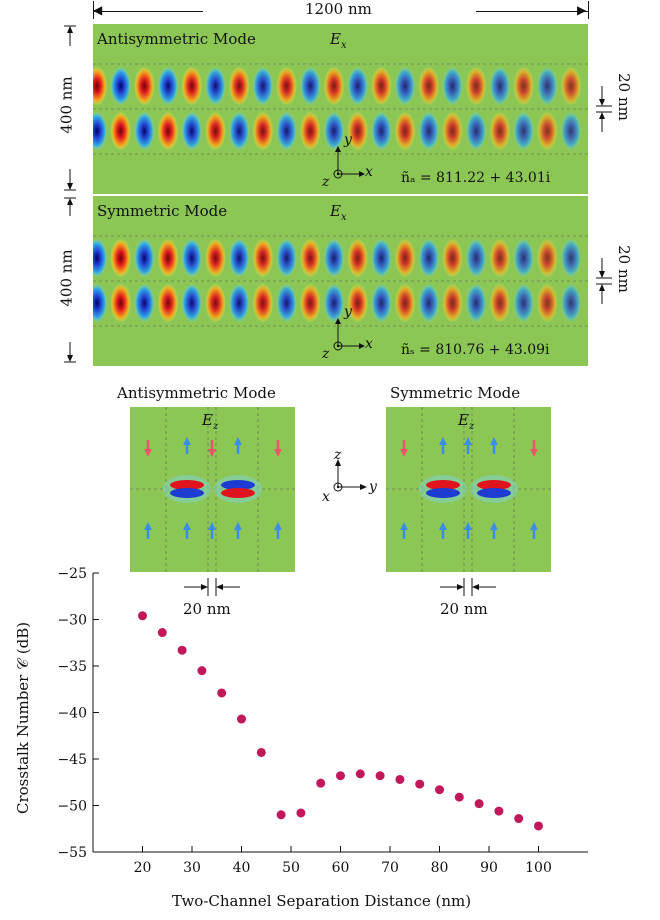  Describe the element at coordinates (338, 40) in the screenshot. I see `antisymmetric-ex-field-label: Ex` at that location.